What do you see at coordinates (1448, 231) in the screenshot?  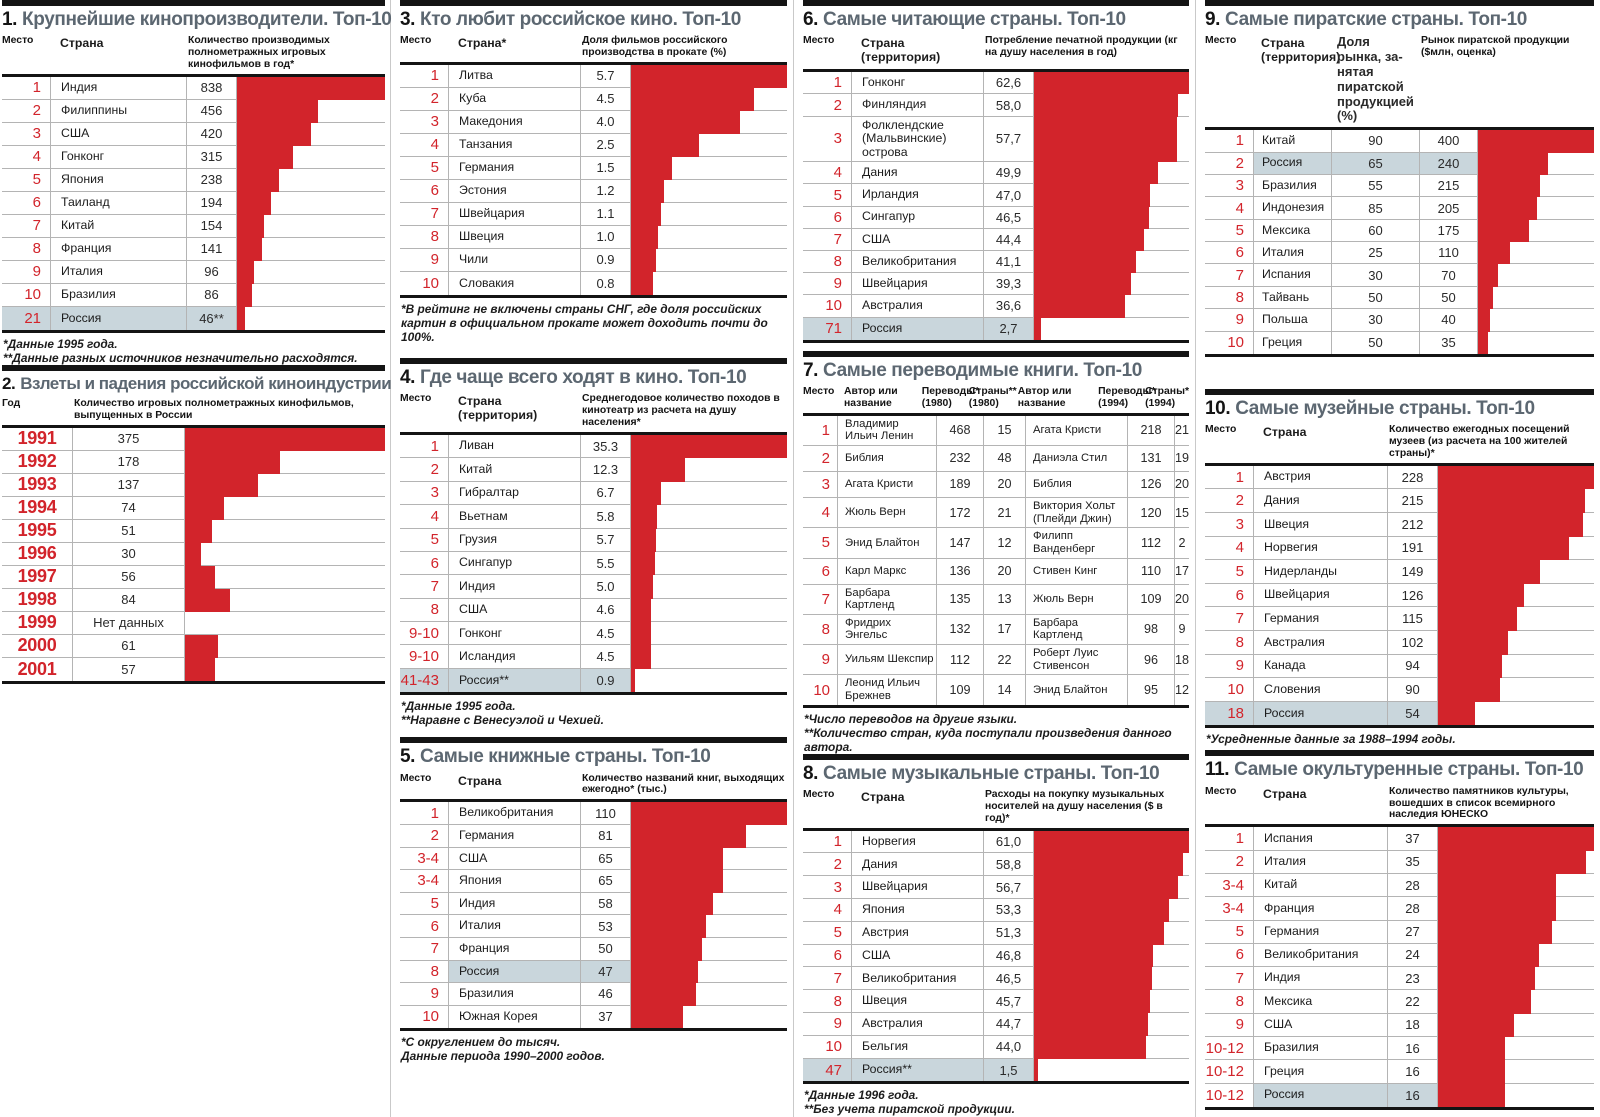 I see `value-cell: 175` at bounding box center [1448, 231].